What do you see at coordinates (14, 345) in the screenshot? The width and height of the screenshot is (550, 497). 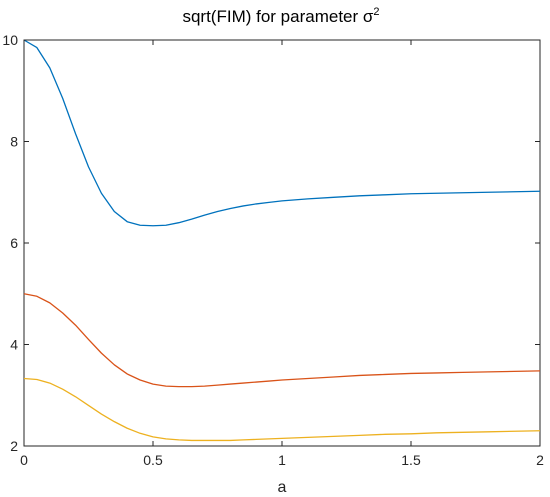 I see `y-tick-label: 4` at bounding box center [14, 345].